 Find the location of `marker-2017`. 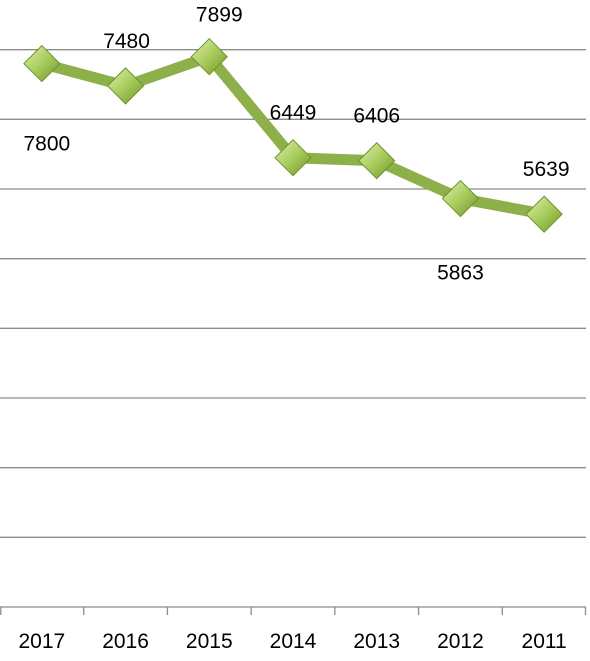

marker-2017 is located at coordinates (42, 63).